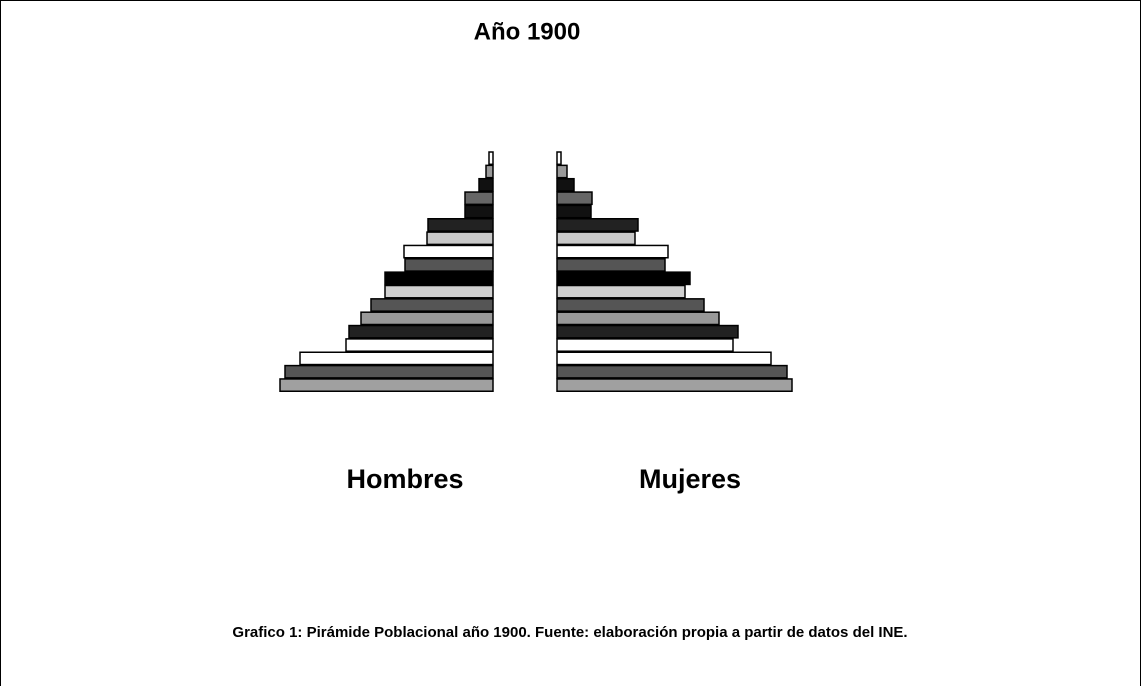 The image size is (1141, 686). What do you see at coordinates (527, 31) in the screenshot?
I see `chart-title: Año 1900` at bounding box center [527, 31].